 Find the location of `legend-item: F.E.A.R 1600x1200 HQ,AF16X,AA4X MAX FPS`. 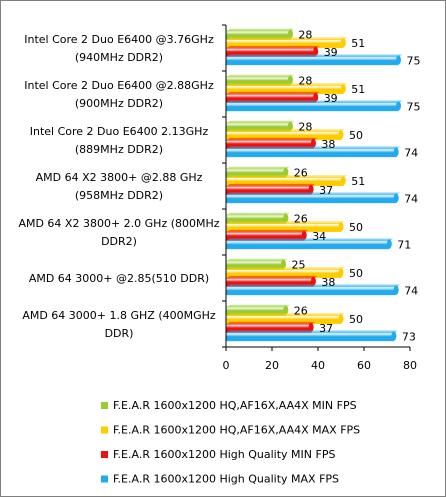

legend-item: F.E.A.R 1600x1200 HQ,AF16X,AA4X MAX FPS is located at coordinates (230, 430).